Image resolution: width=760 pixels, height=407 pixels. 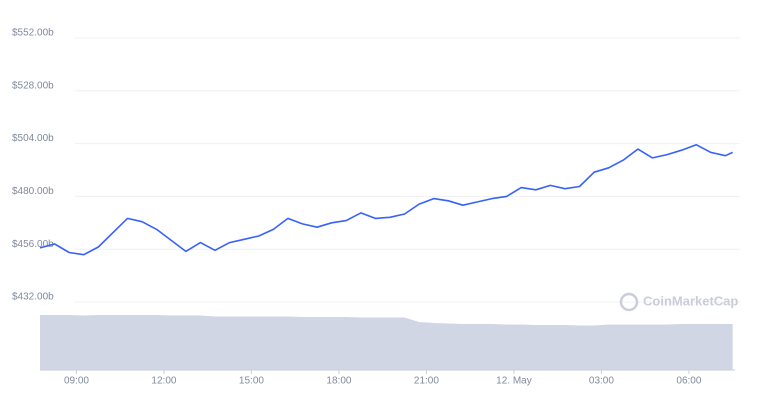 I want to click on x-tick-label: 21:00, so click(x=426, y=381).